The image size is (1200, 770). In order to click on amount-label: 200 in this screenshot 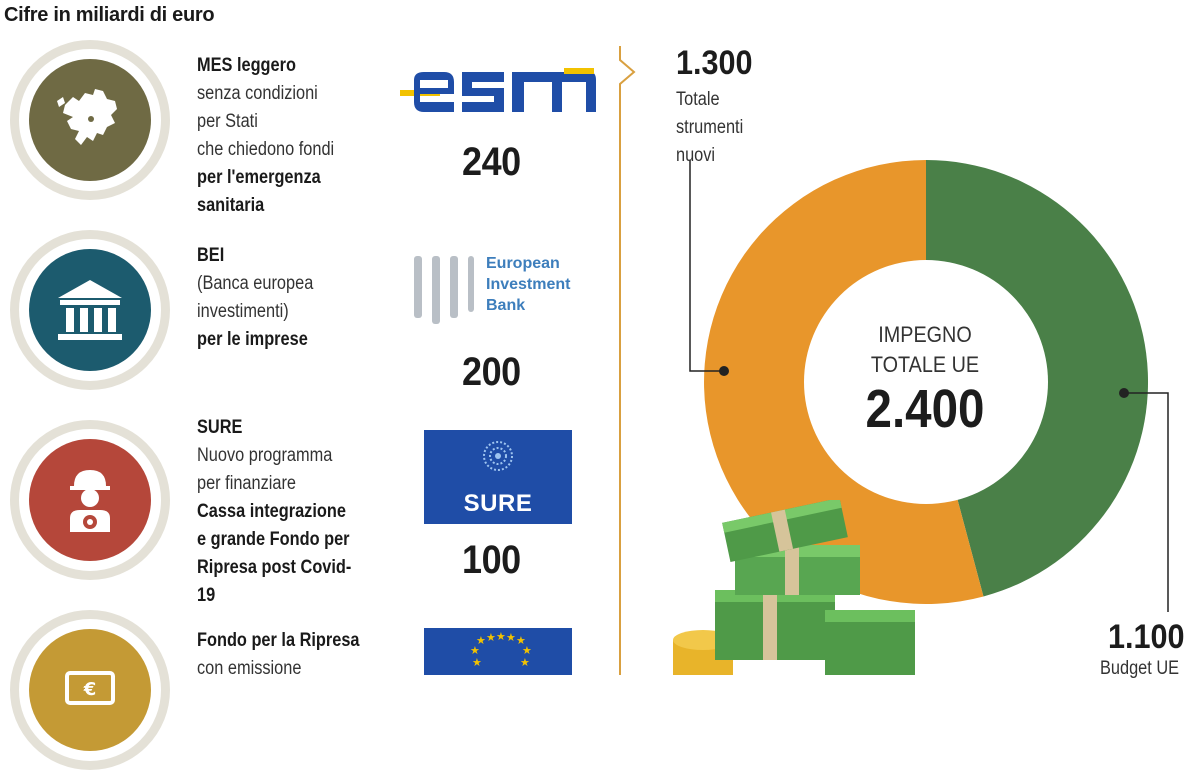, I will do `click(491, 372)`.